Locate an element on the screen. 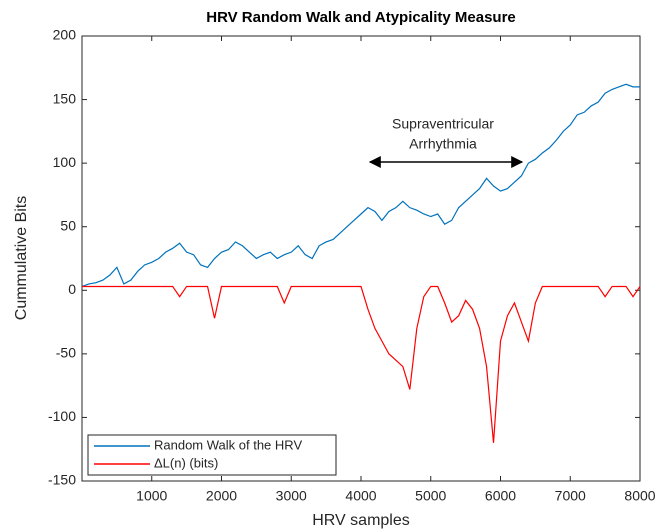  annotation: Arrhythmia is located at coordinates (443, 144).